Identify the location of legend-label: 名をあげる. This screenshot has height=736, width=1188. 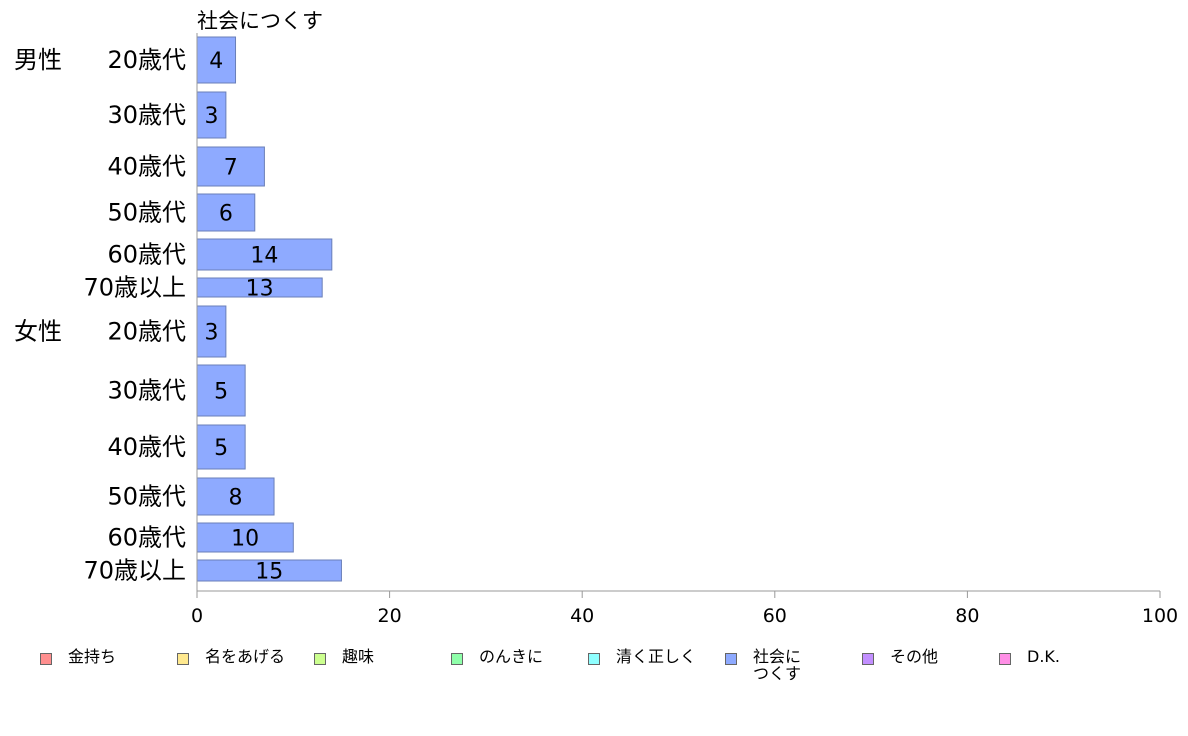
(245, 656).